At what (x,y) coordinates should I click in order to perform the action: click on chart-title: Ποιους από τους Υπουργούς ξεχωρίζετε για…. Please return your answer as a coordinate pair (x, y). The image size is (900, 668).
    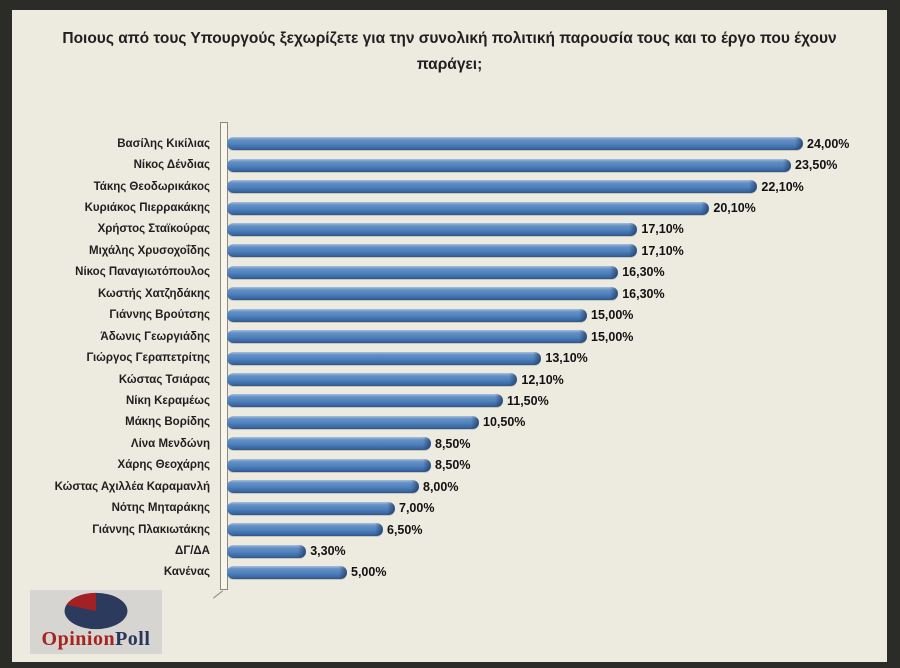
    Looking at the image, I should click on (449, 51).